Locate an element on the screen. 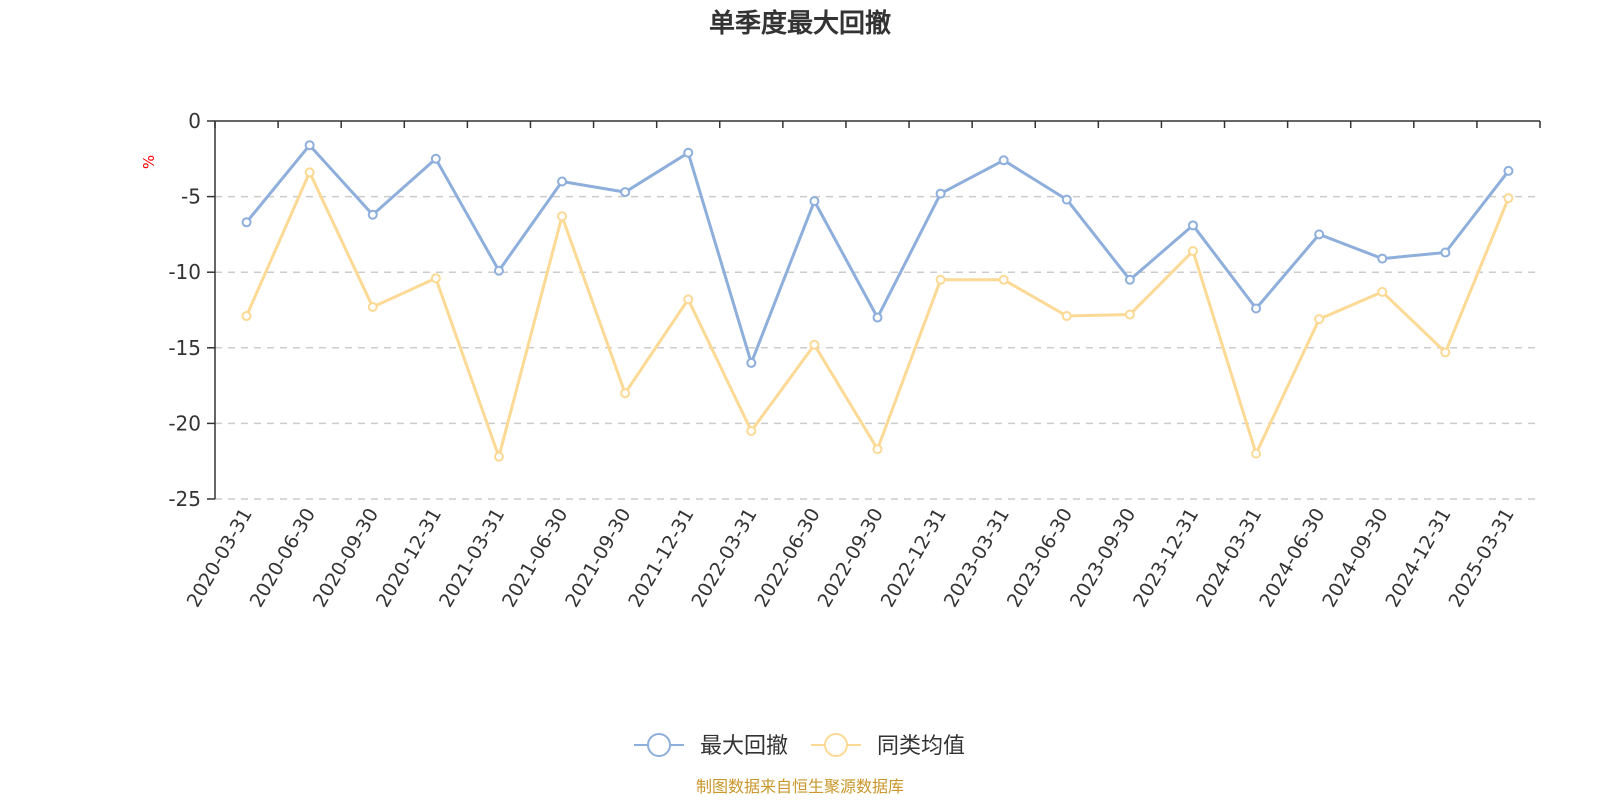  y-tick-label: -15 is located at coordinates (184, 348).